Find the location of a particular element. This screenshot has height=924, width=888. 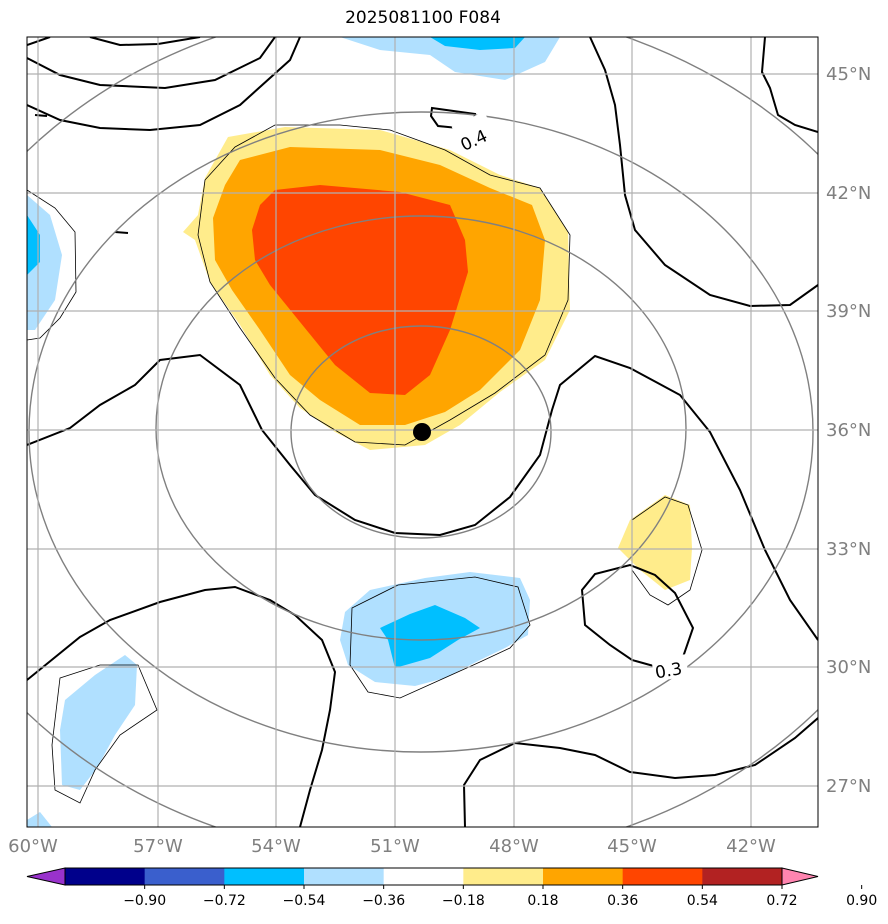

lon-tick-label: 42°W is located at coordinates (751, 846).